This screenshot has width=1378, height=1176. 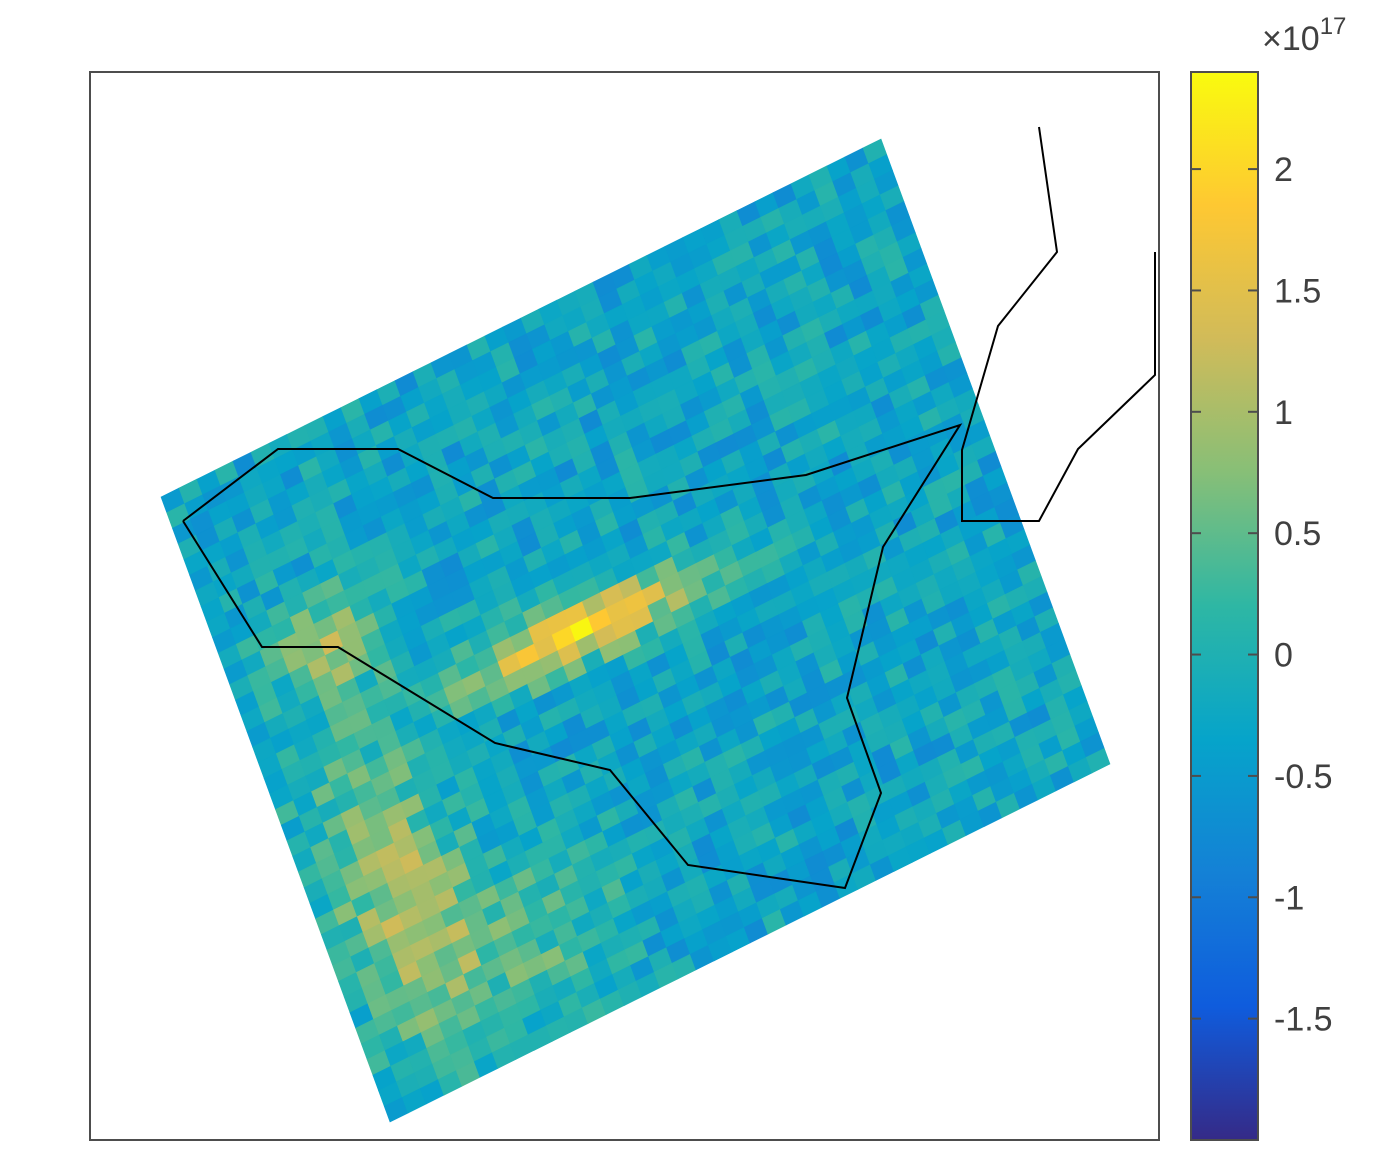 I want to click on heatmap-cell, so click(x=1098, y=760).